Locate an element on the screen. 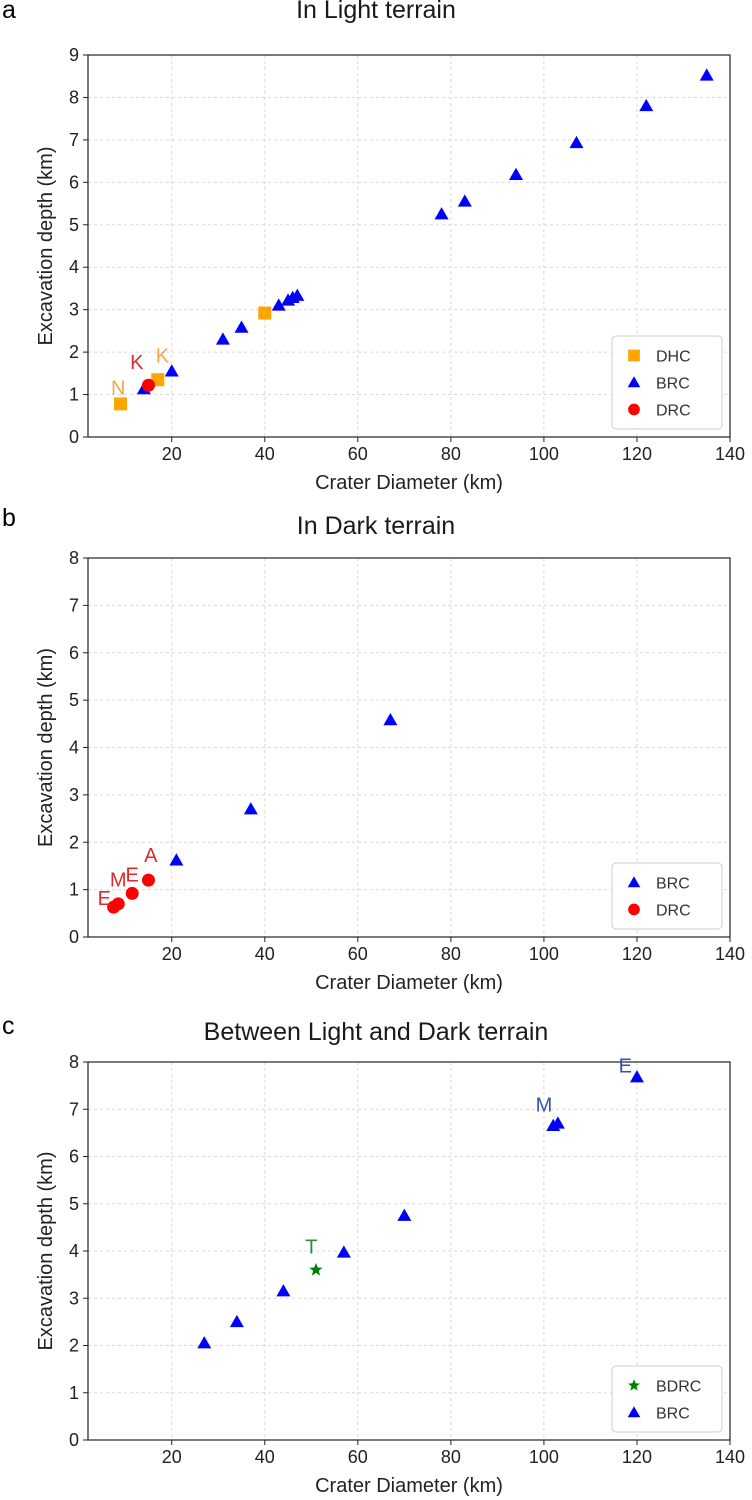 Image resolution: width=752 pixels, height=1500 pixels. chart-title: In Dark terrain is located at coordinates (376, 526).